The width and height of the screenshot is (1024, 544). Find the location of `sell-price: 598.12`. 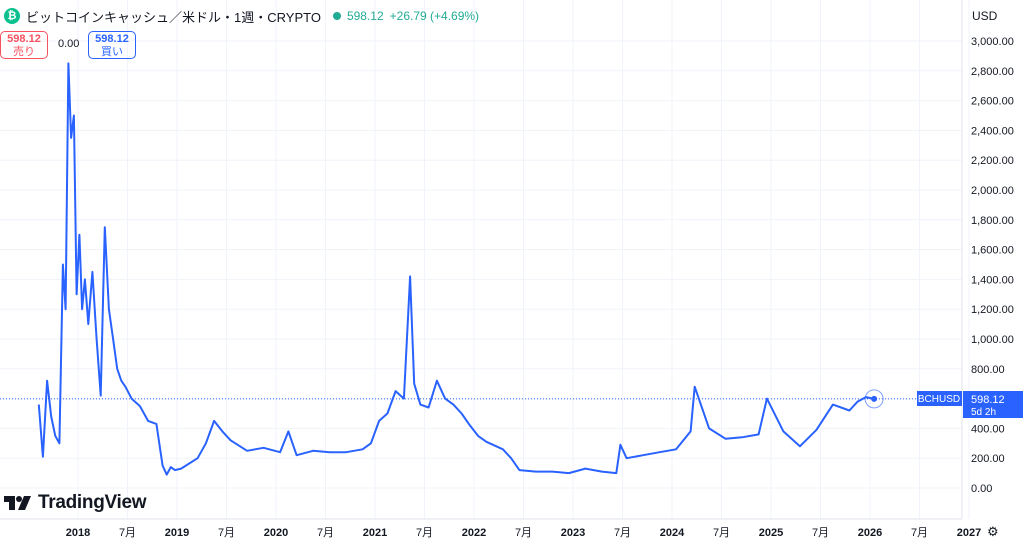

sell-price: 598.12 is located at coordinates (24, 39).